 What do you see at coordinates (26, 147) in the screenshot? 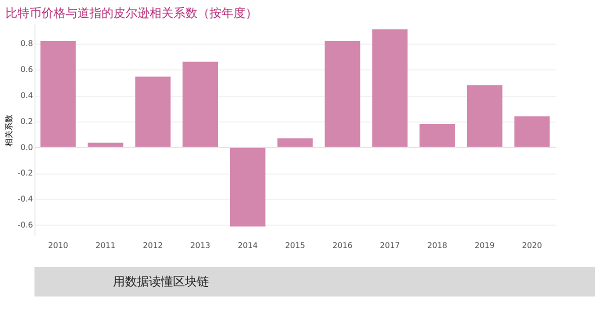
I see `y-tick-label: 0.0` at bounding box center [26, 147].